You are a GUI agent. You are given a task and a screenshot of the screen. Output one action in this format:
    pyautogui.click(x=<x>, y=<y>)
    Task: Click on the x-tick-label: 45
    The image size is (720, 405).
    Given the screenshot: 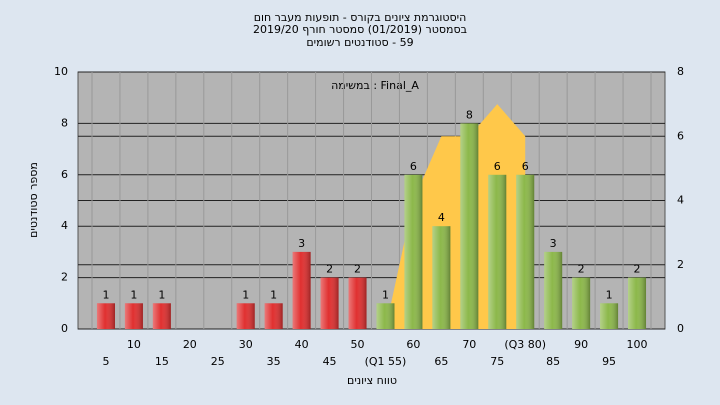 What is the action you would take?
    pyautogui.click(x=330, y=361)
    